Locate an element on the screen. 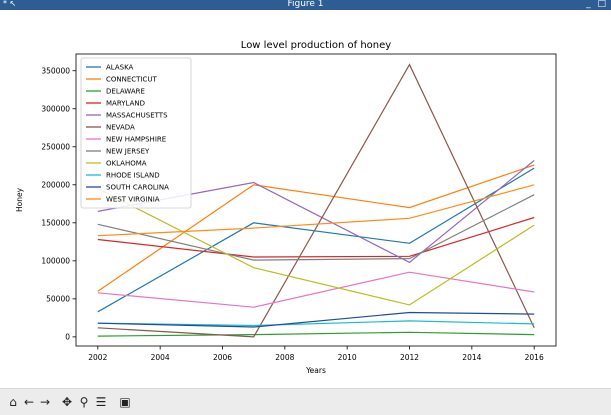  subplots-icon: ☰ is located at coordinates (101, 402).